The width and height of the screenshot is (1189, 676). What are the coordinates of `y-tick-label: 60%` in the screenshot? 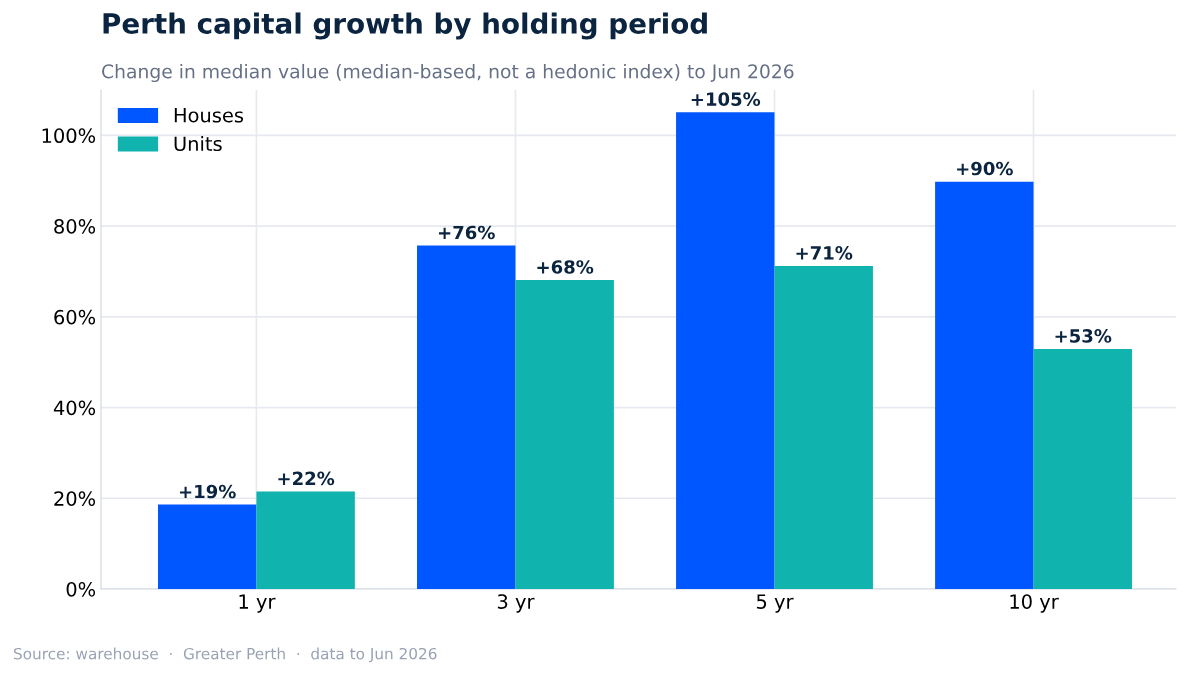 It's located at (75, 317).